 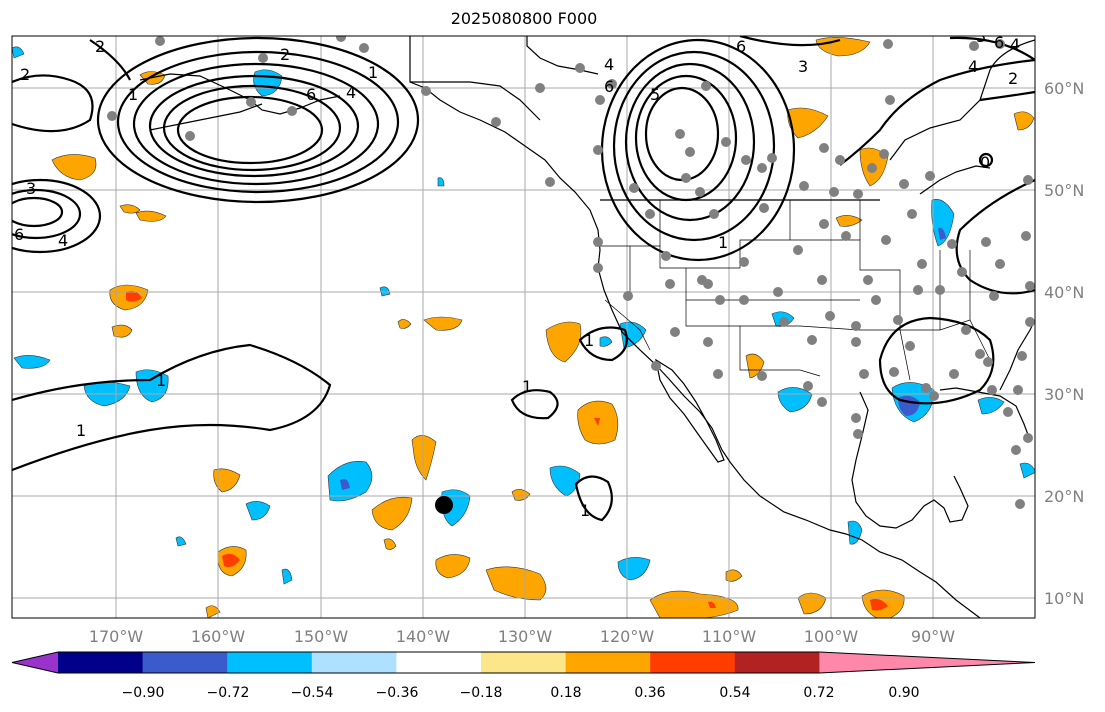 I want to click on selected-location-marker, so click(x=444, y=505).